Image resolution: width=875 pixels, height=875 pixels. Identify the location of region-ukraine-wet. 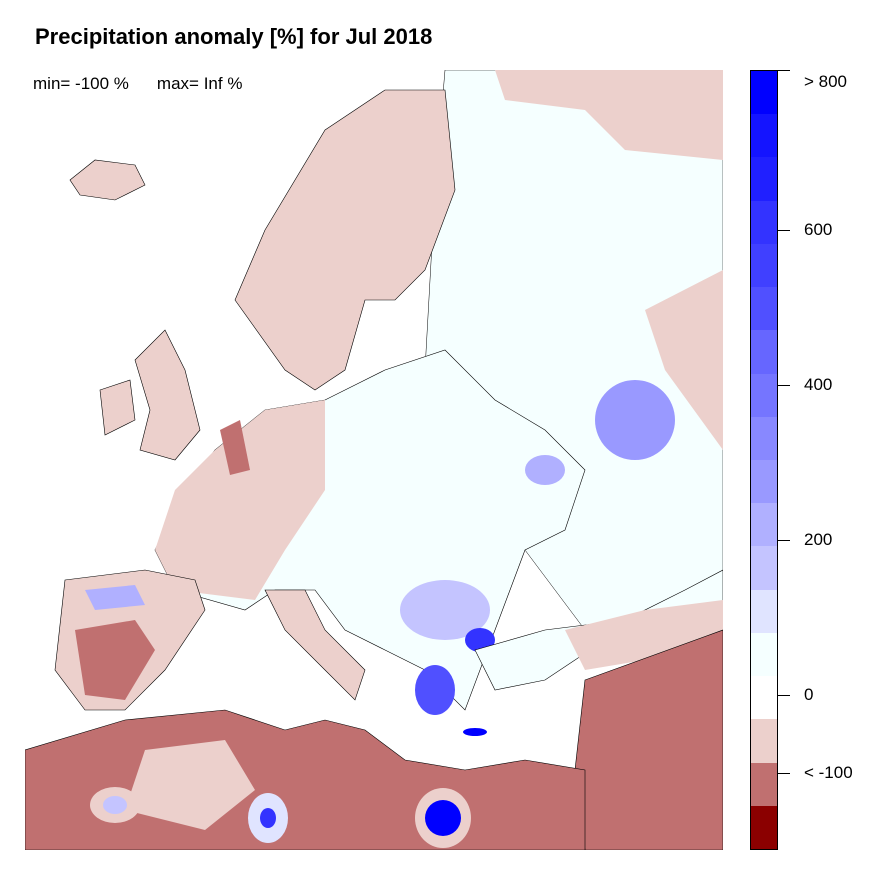
(545, 470).